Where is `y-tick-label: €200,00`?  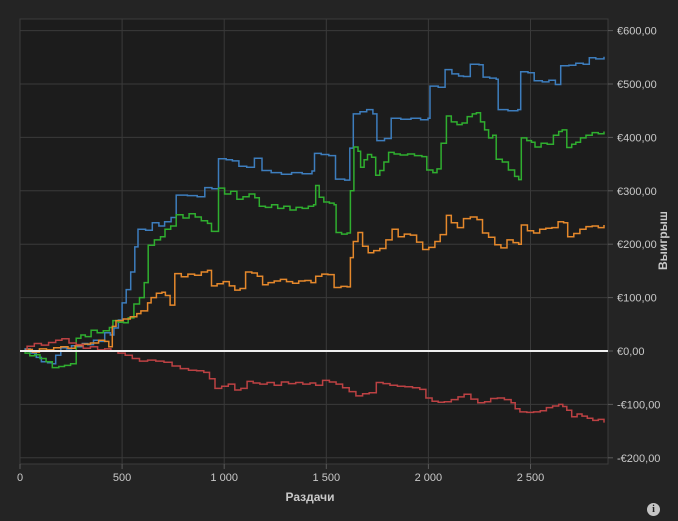
y-tick-label: €200,00 is located at coordinates (637, 245).